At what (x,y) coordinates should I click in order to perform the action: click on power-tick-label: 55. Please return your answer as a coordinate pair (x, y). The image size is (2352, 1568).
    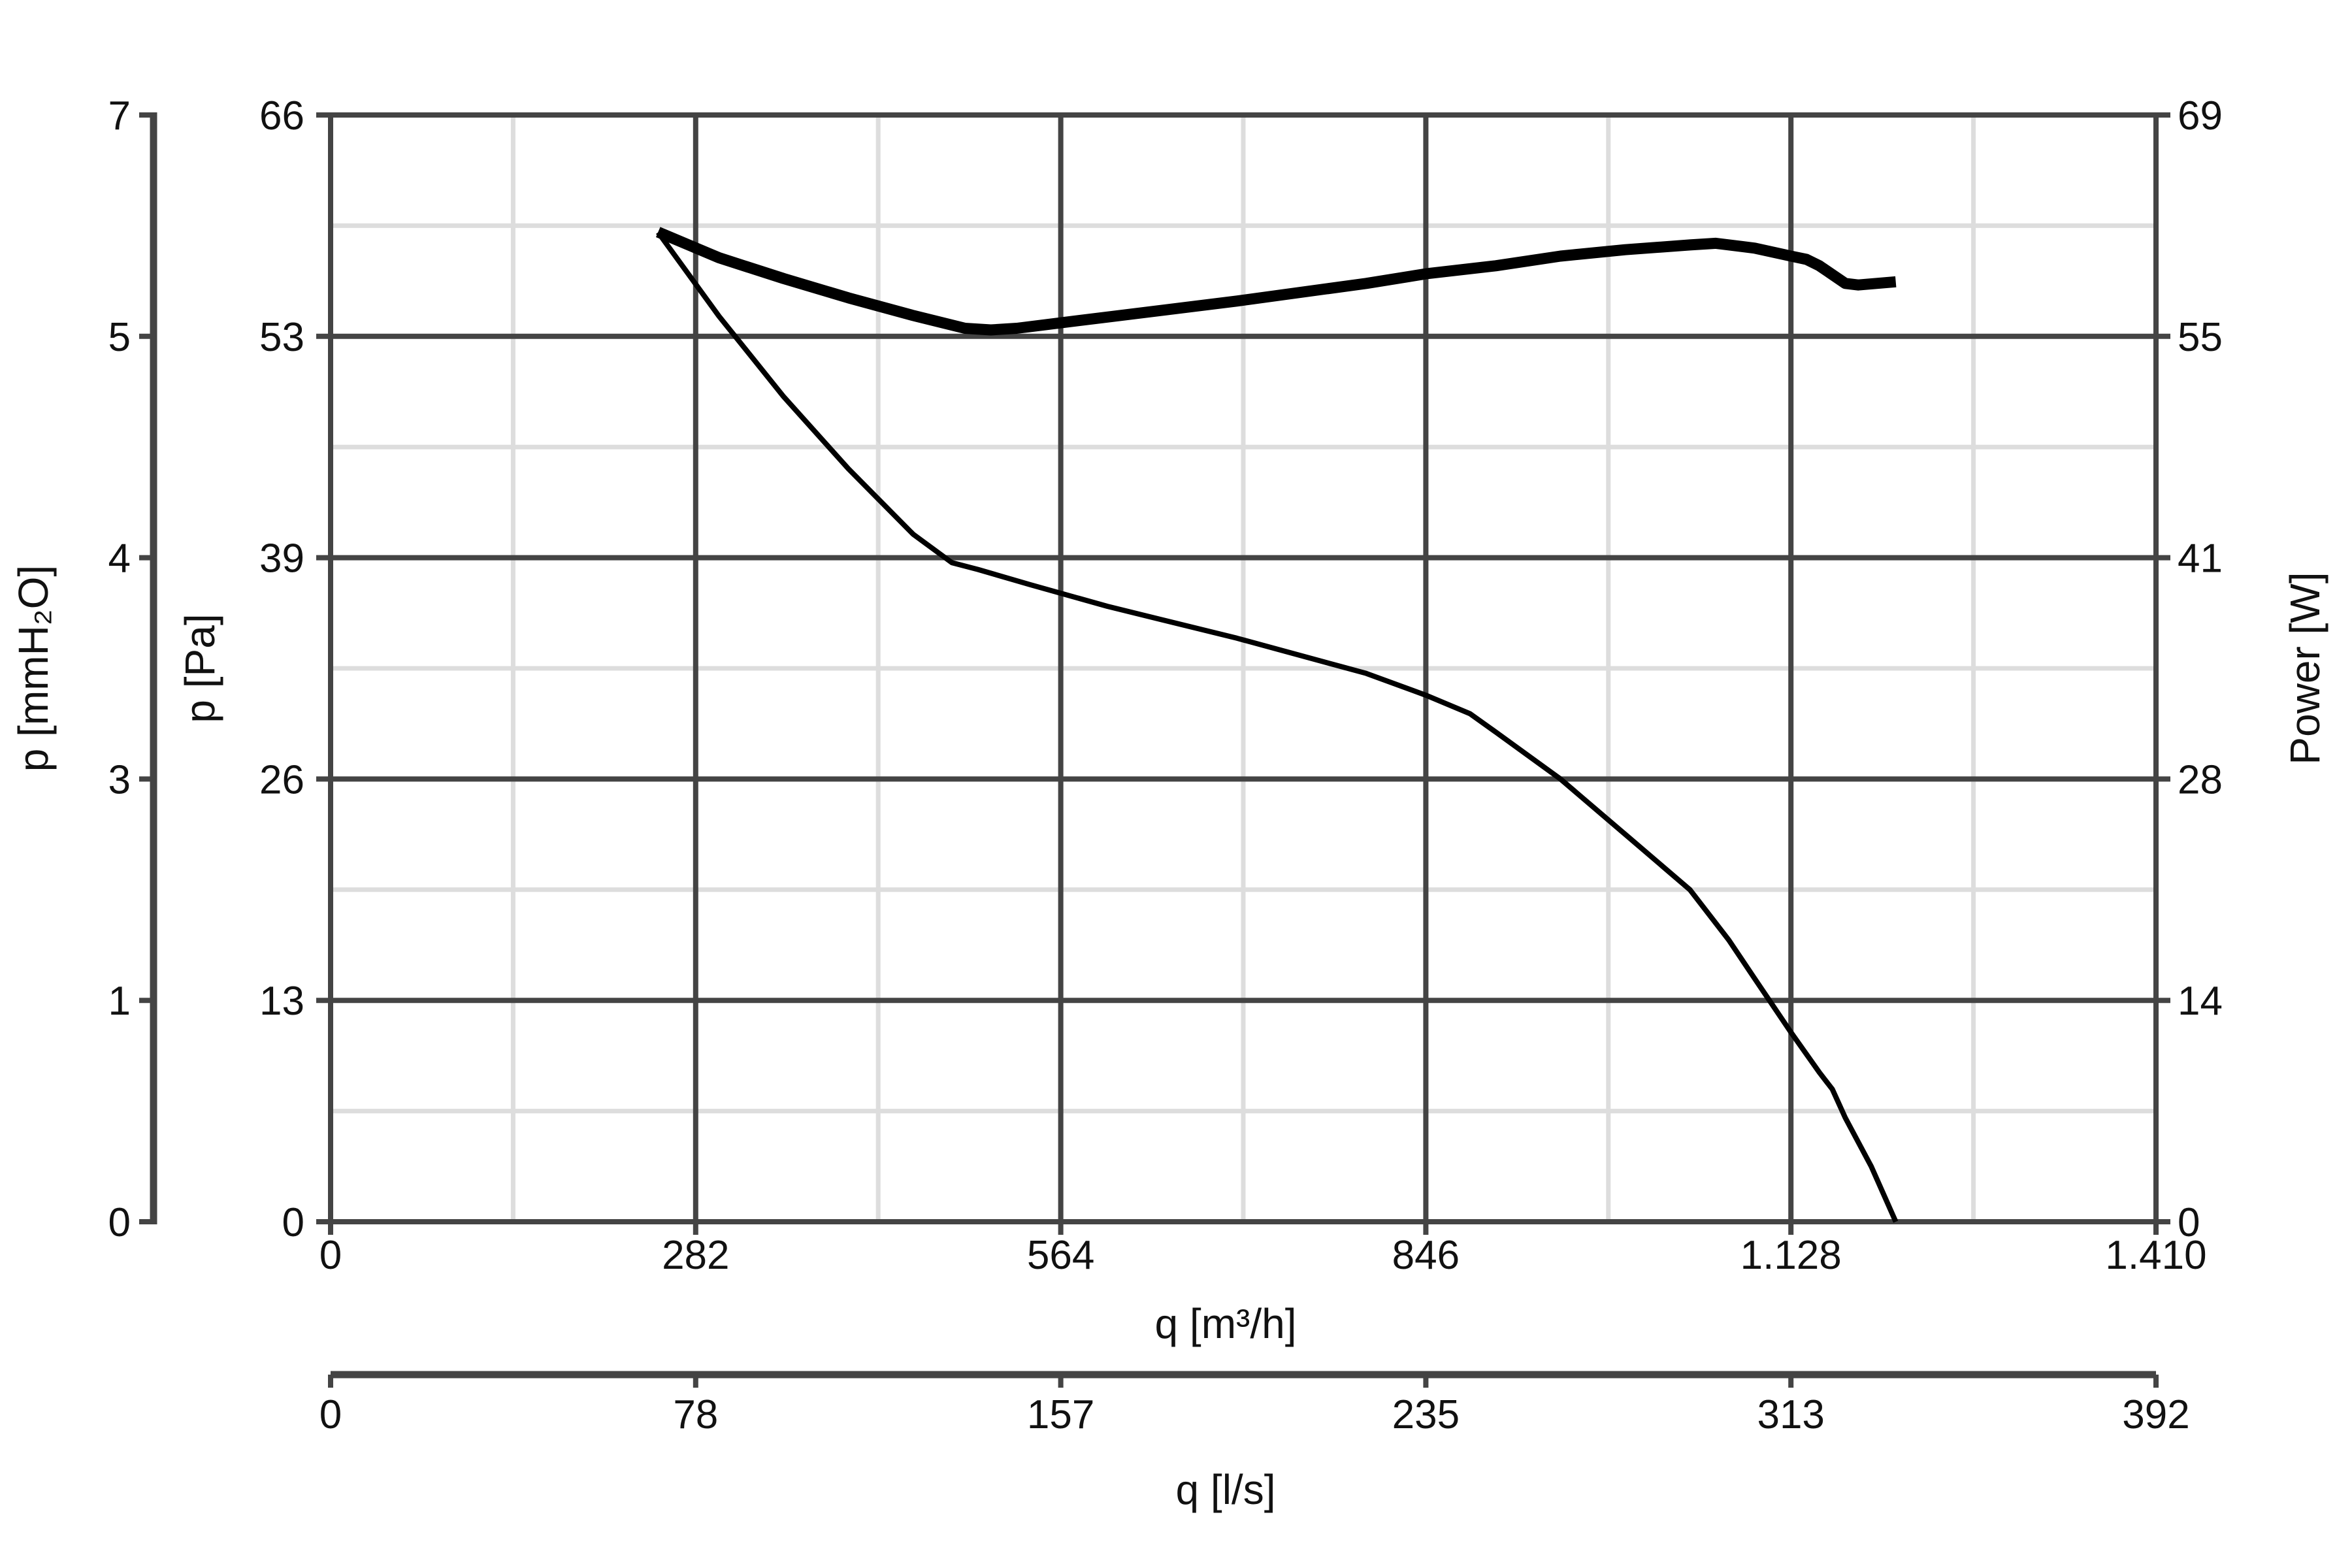
    Looking at the image, I should click on (2200, 337).